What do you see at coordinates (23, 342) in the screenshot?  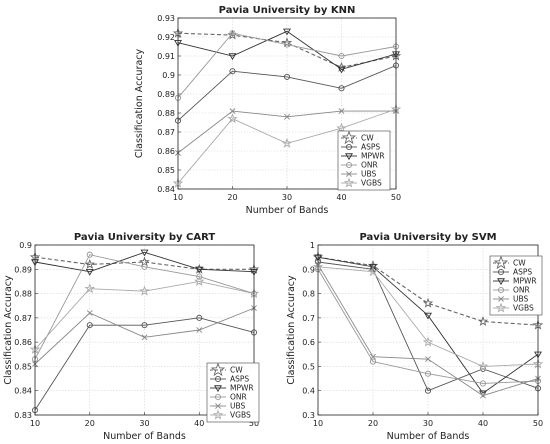 I see `y-tick-label: 0.86` at bounding box center [23, 342].